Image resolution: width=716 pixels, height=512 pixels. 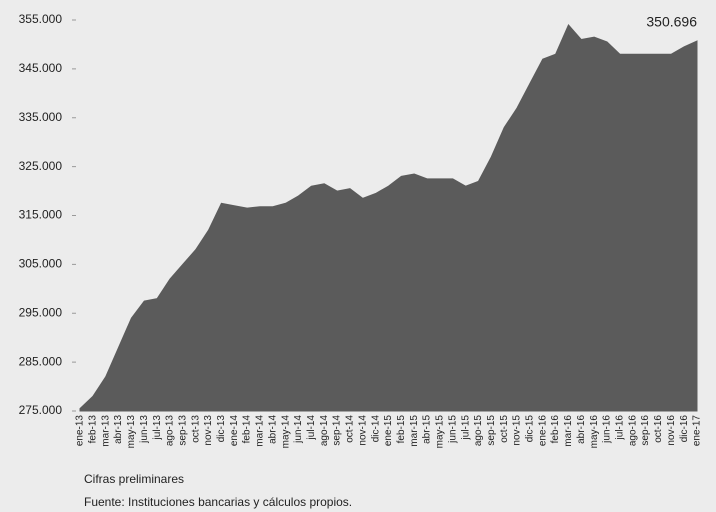 I want to click on x-tick-label: nov-15, so click(x=517, y=430).